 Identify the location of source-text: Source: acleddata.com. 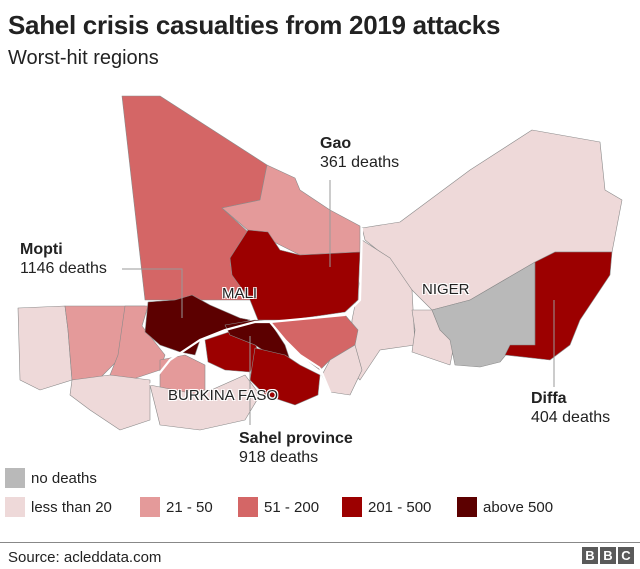
(85, 557).